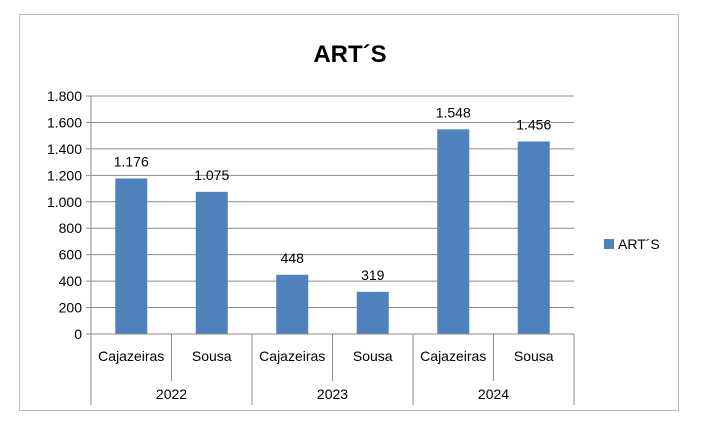 This screenshot has width=707, height=427. What do you see at coordinates (71, 281) in the screenshot?
I see `y-tick-label: 400` at bounding box center [71, 281].